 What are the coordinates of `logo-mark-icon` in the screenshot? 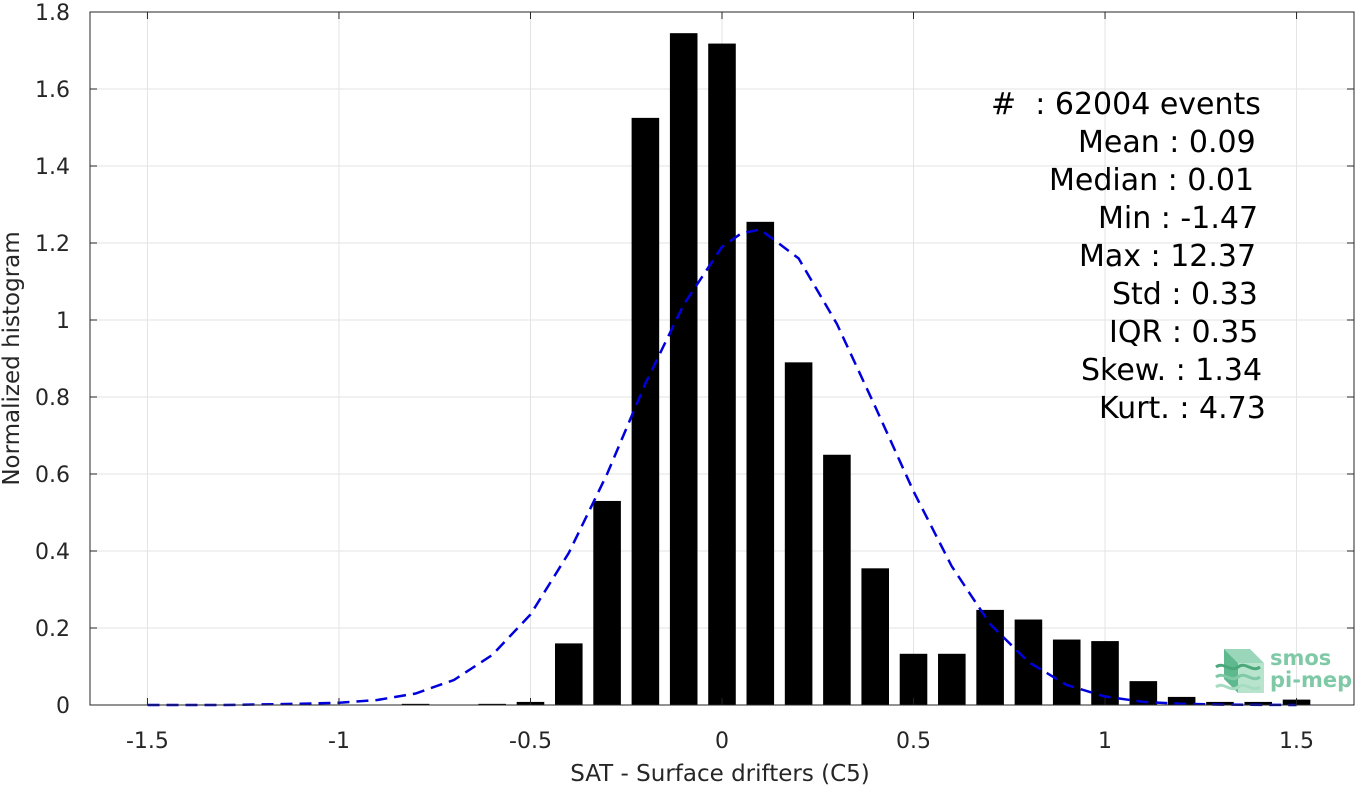 It's located at (1239, 671).